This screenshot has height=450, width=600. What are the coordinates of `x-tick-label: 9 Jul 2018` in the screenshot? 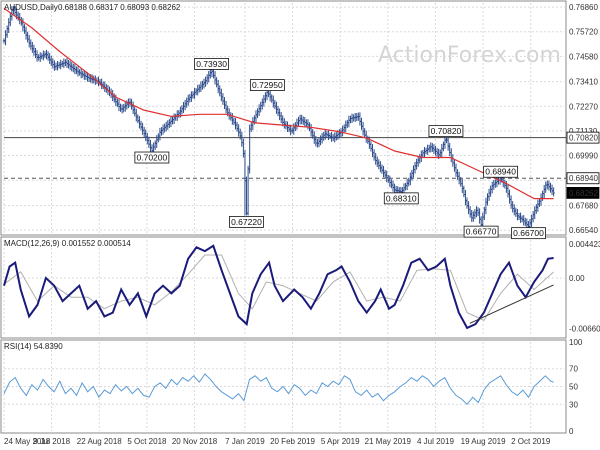 It's located at (51, 441).